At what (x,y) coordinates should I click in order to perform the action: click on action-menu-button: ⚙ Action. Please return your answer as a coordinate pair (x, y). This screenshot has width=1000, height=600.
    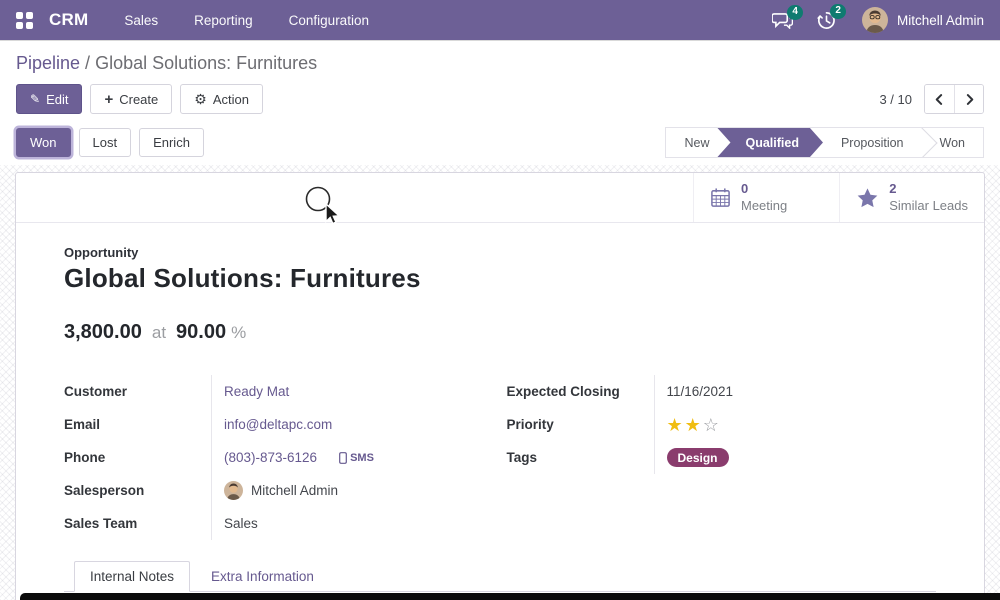
    Looking at the image, I should click on (221, 99).